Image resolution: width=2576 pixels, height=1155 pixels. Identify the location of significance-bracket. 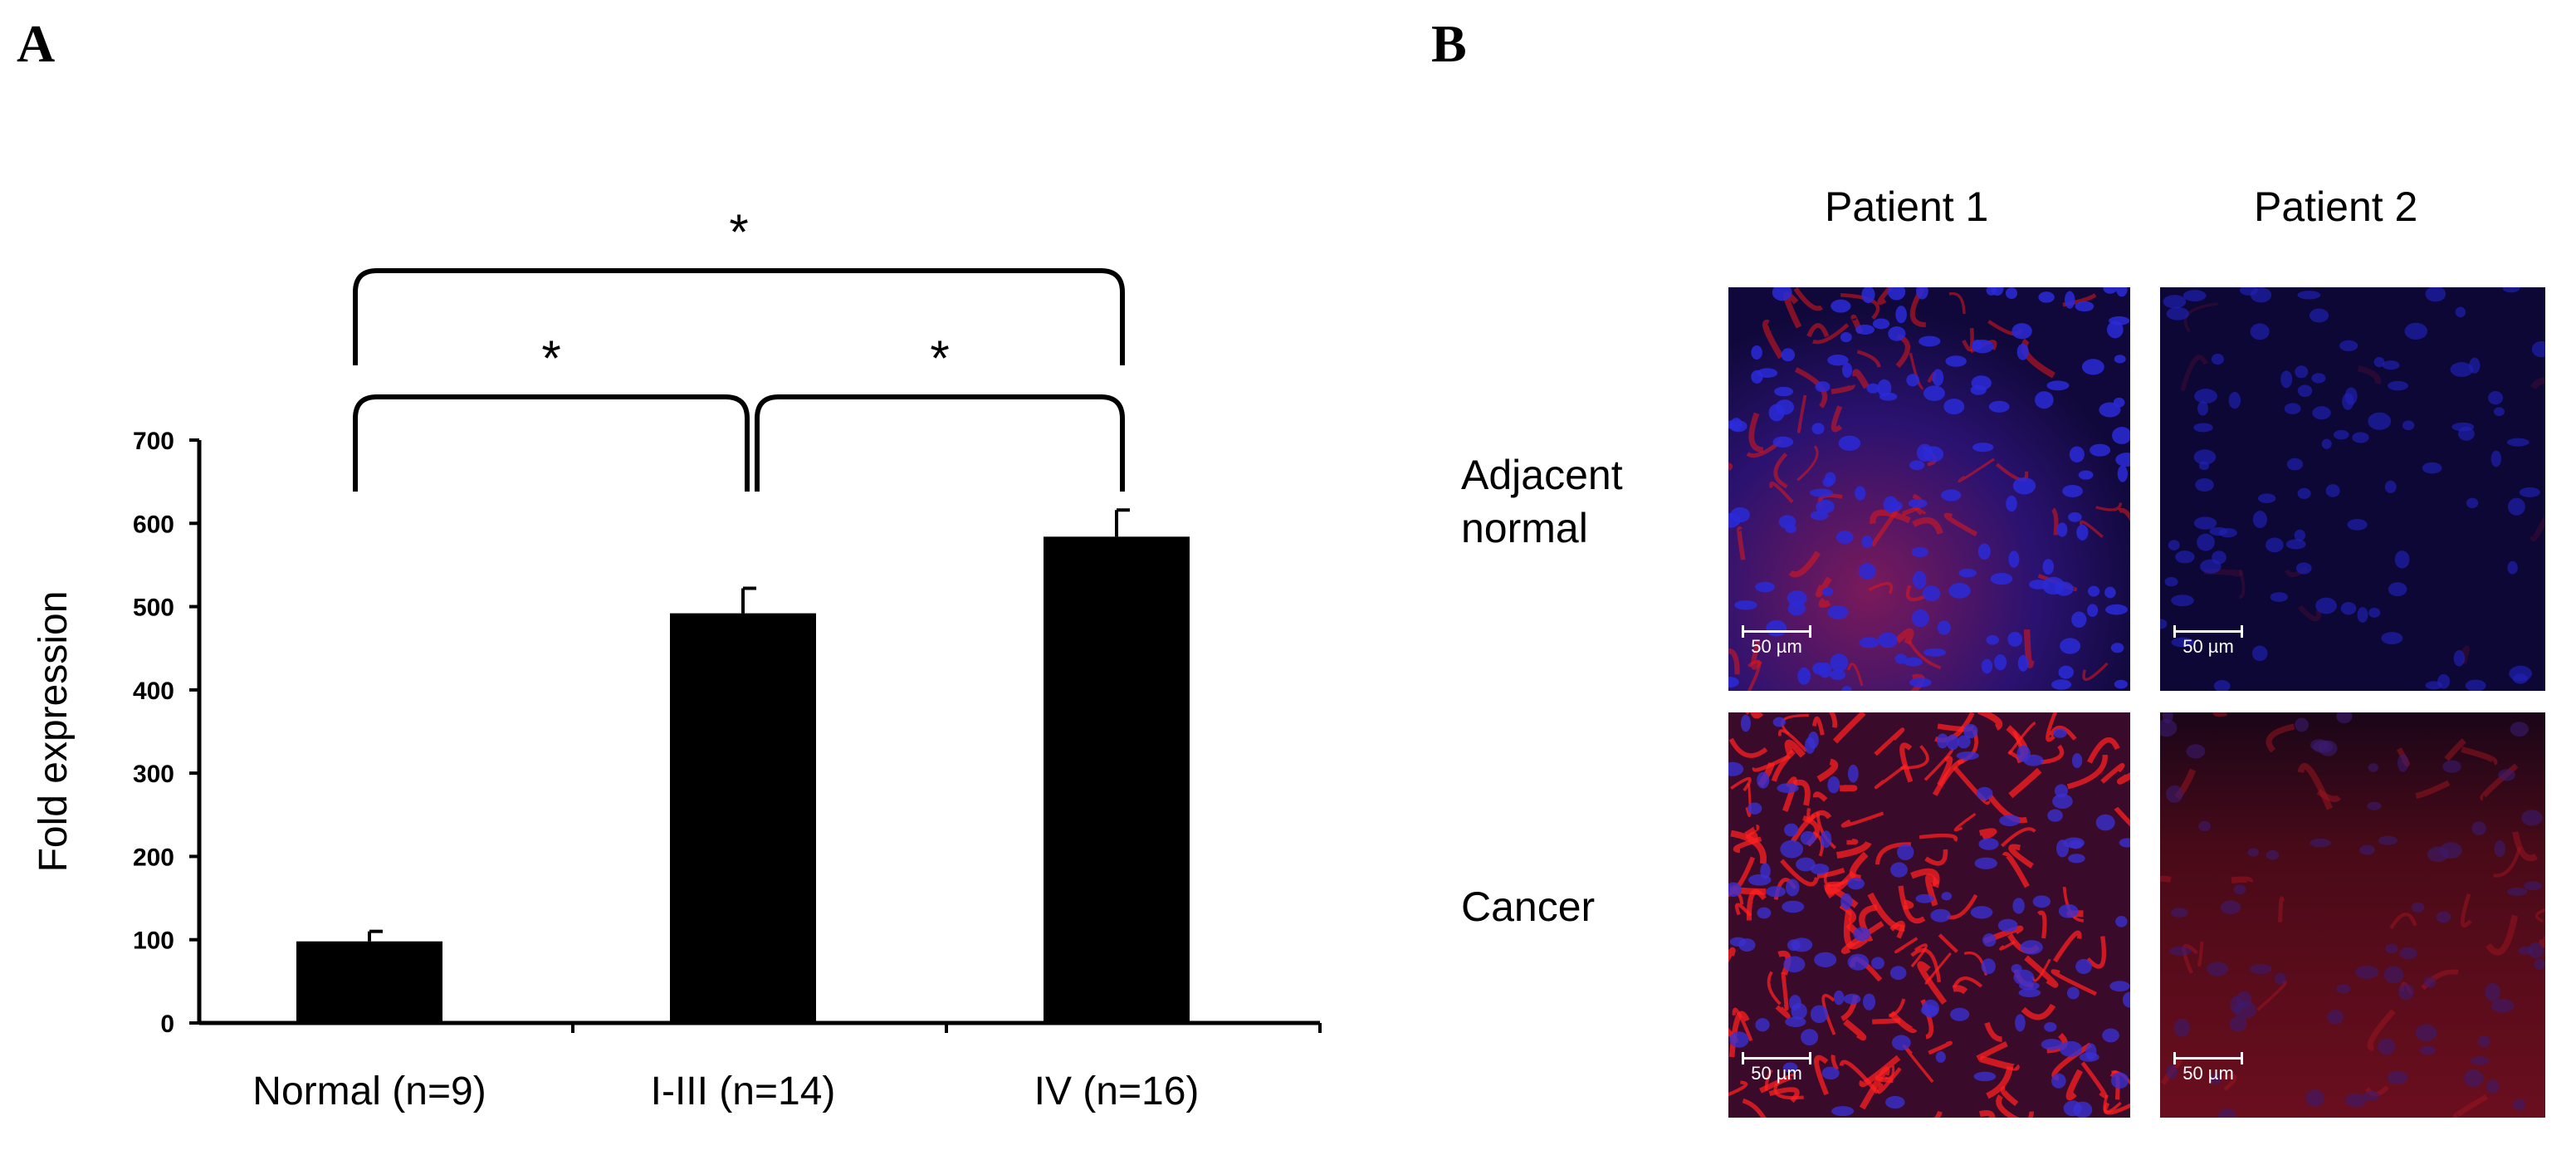
(739, 316).